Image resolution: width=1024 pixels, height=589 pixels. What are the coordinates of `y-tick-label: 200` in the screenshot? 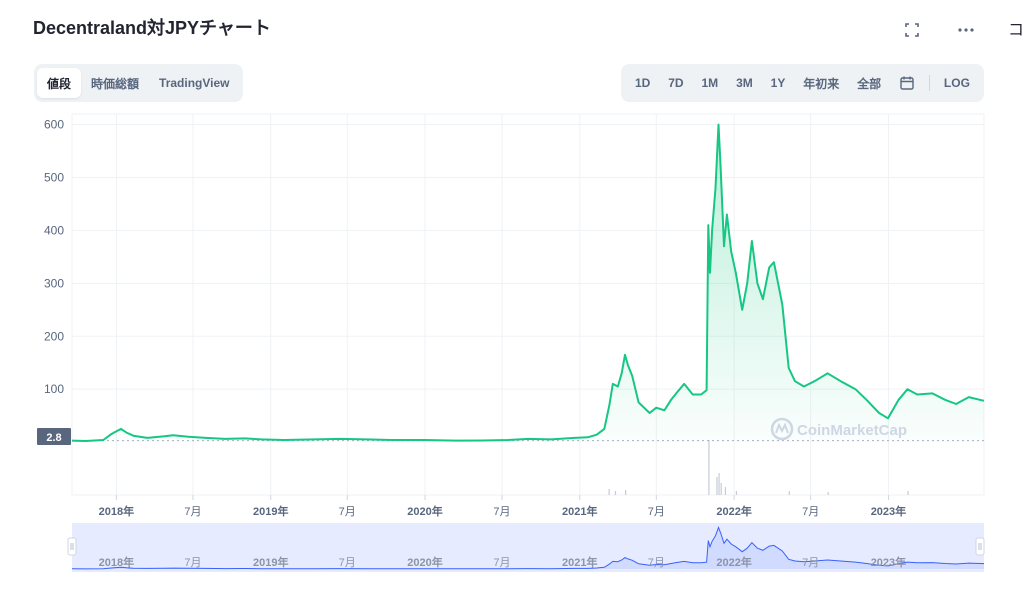 It's located at (54, 336).